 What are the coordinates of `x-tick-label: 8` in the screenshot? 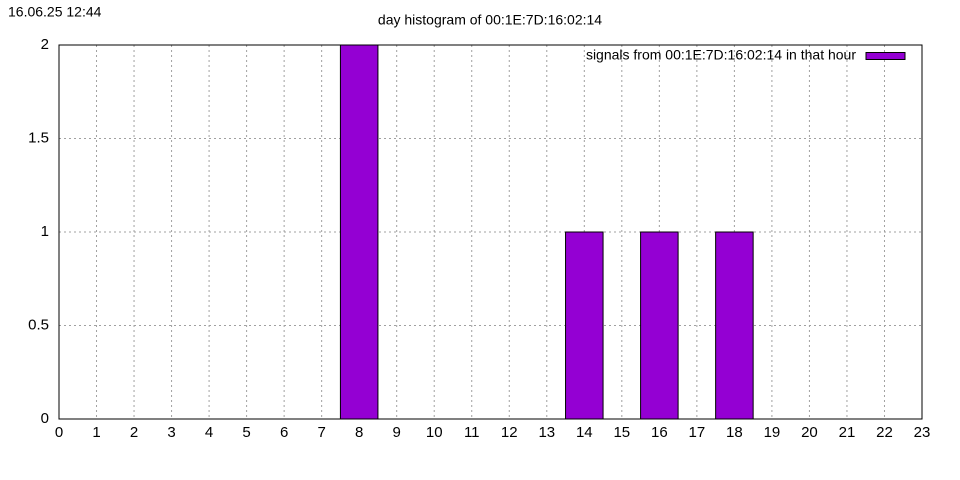 It's located at (359, 432).